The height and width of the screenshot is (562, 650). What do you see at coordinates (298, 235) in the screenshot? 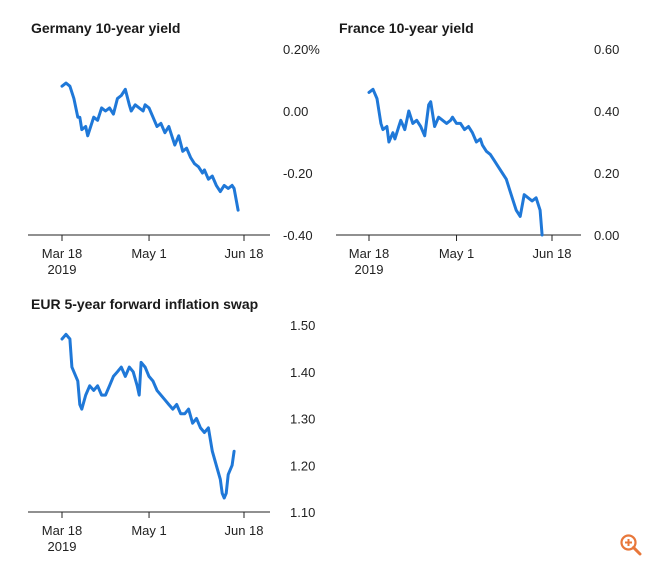
I see `y-tick-label: -0.40` at bounding box center [298, 235].